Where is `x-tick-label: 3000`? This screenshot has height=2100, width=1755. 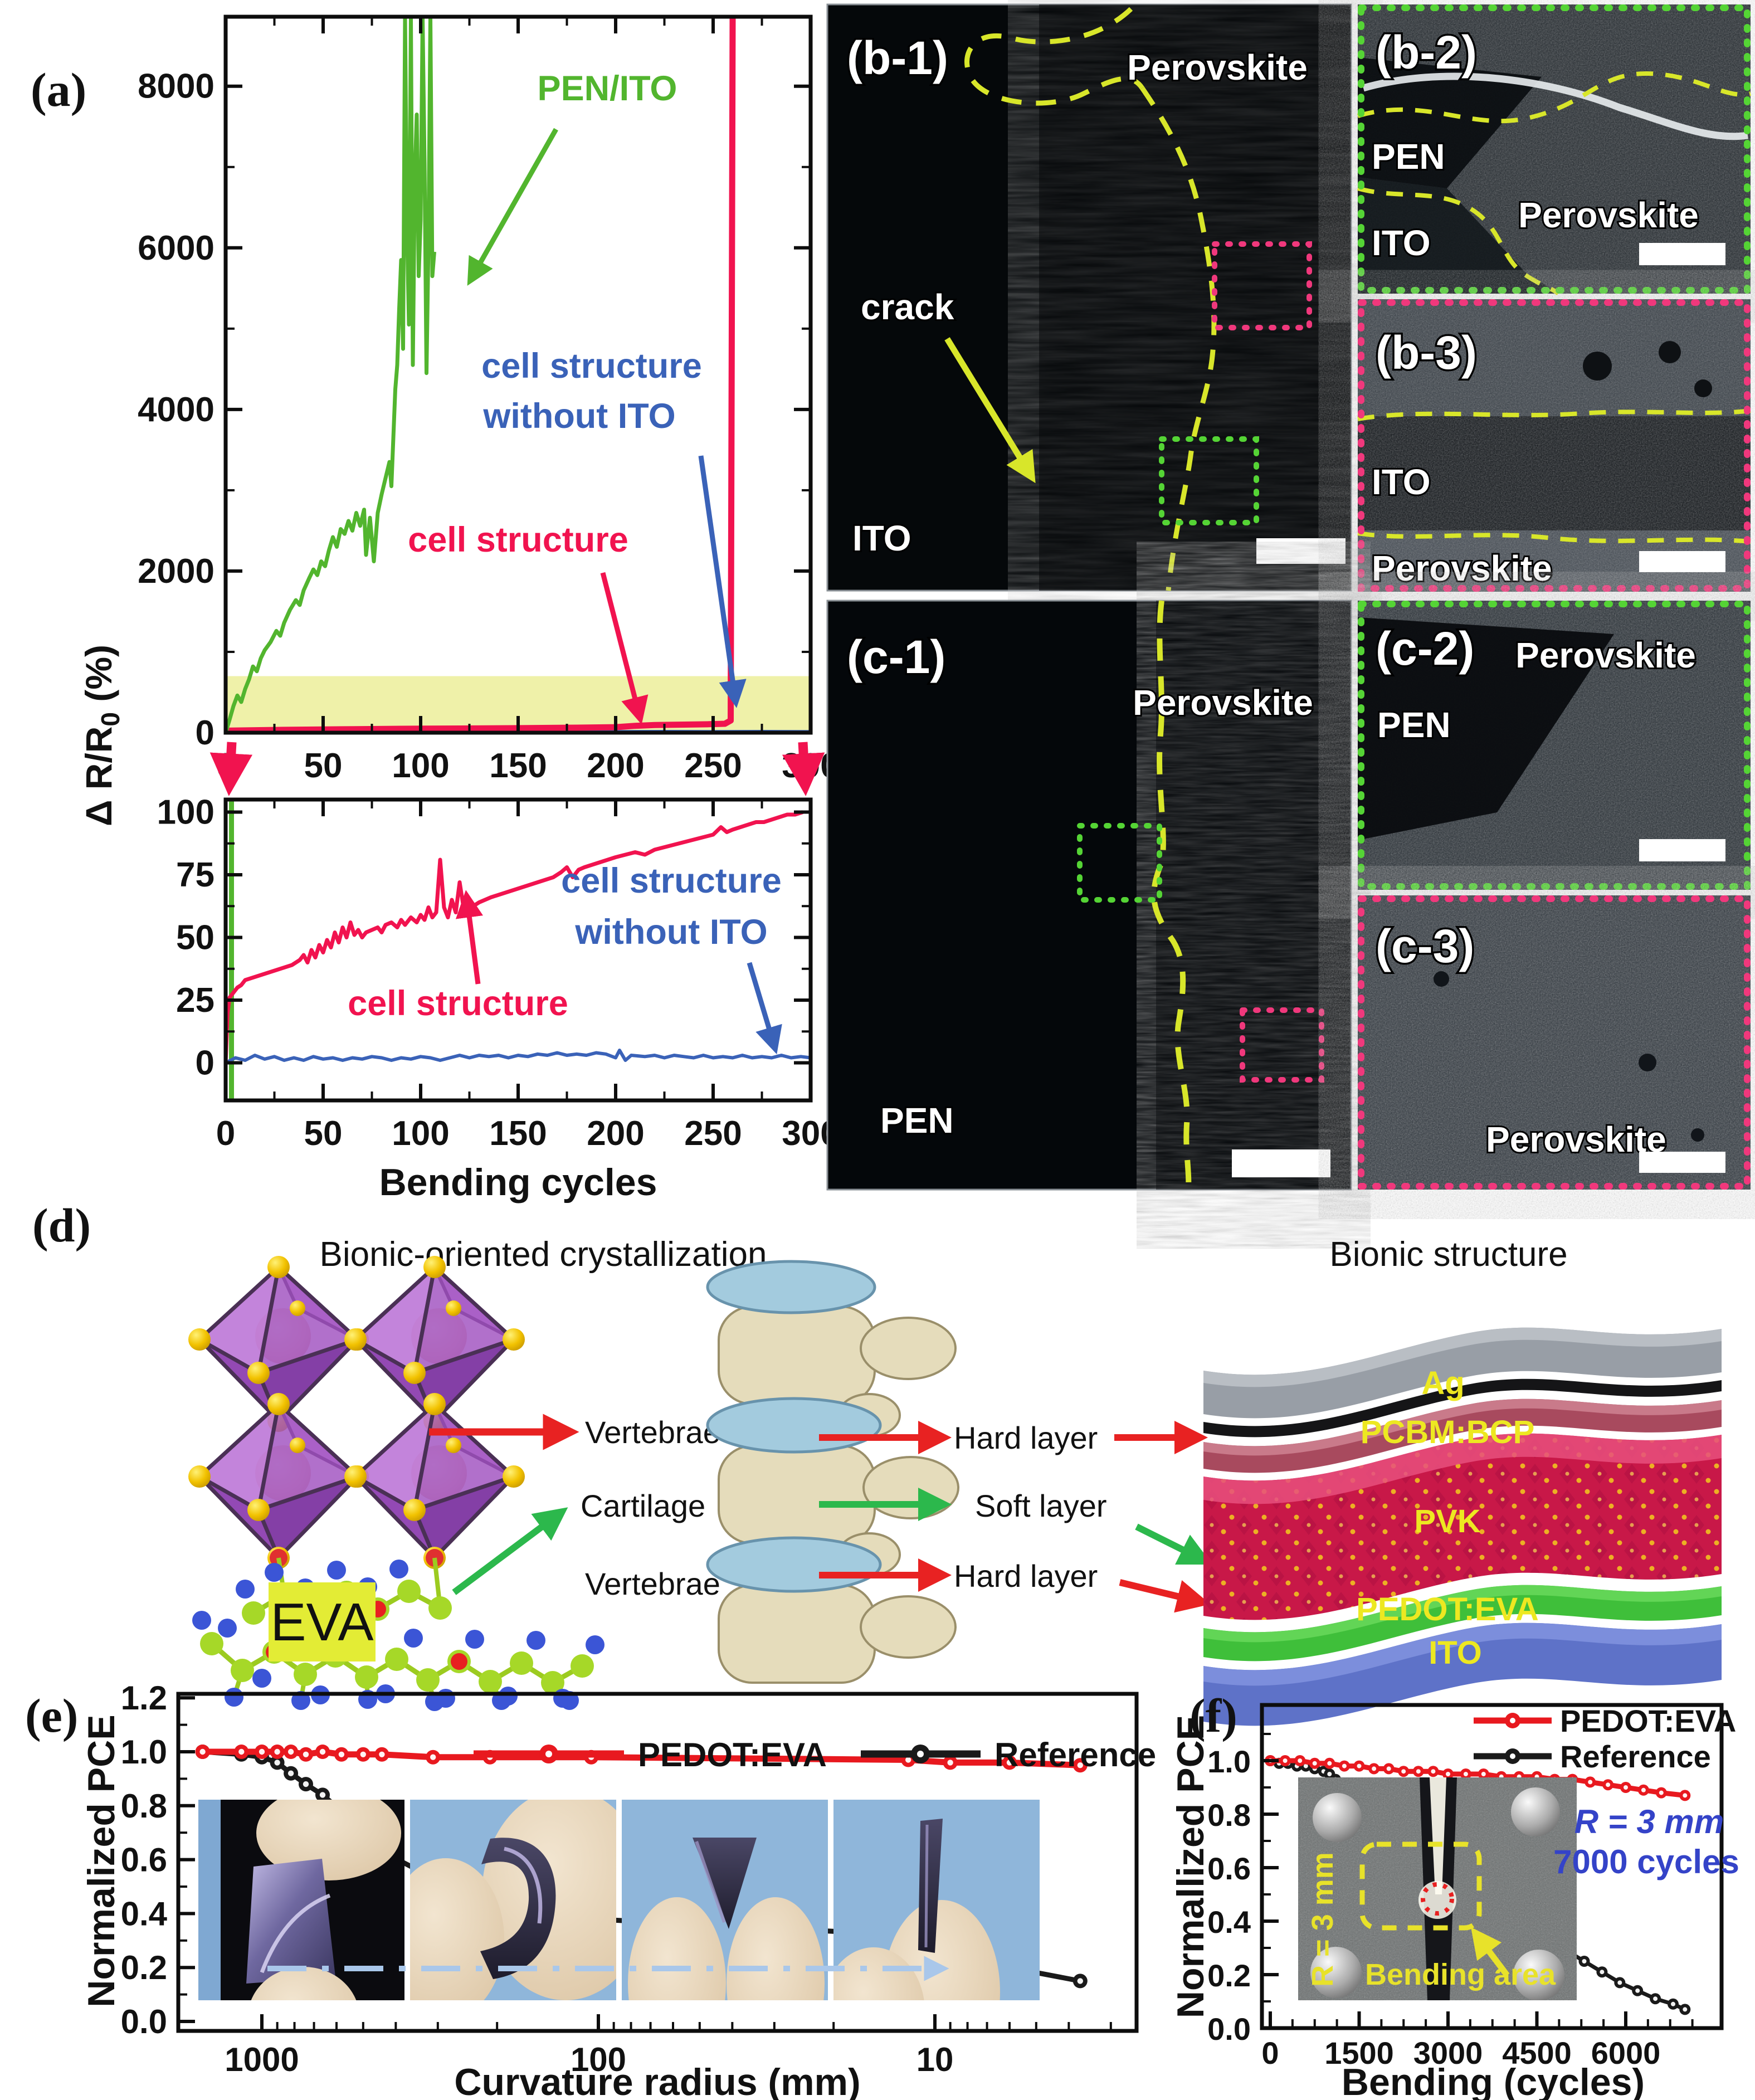
x-tick-label: 3000 is located at coordinates (1448, 2052).